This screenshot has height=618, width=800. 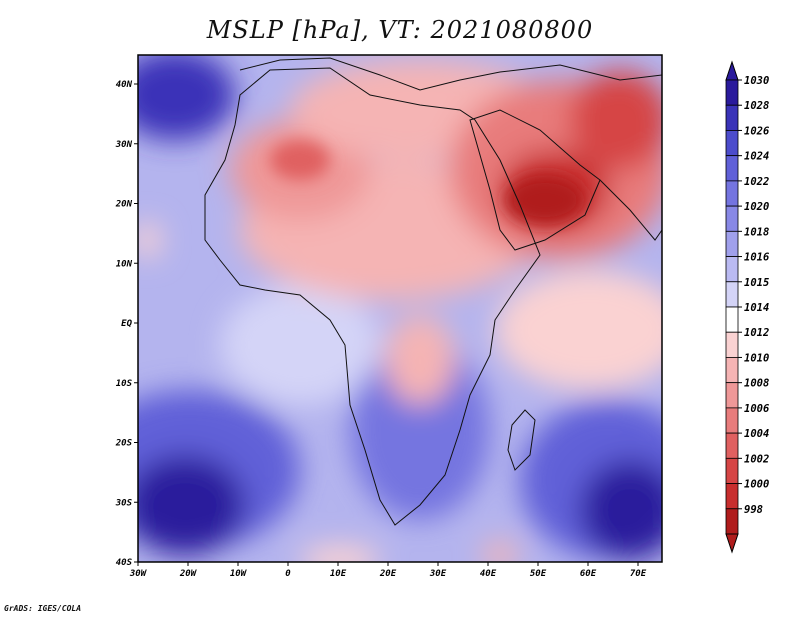 What do you see at coordinates (521, 440) in the screenshot?
I see `coastline-madagascar` at bounding box center [521, 440].